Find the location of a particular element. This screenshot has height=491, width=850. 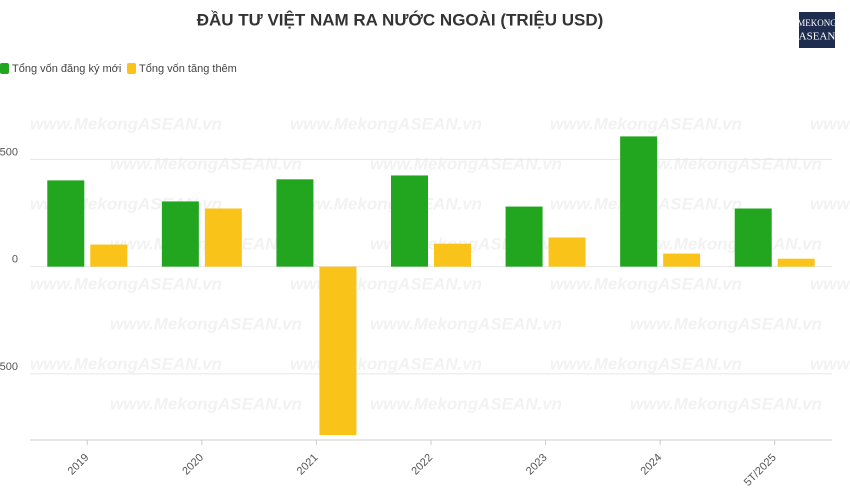

legend-label: Tổng vốn đăng ký mới is located at coordinates (66, 69).